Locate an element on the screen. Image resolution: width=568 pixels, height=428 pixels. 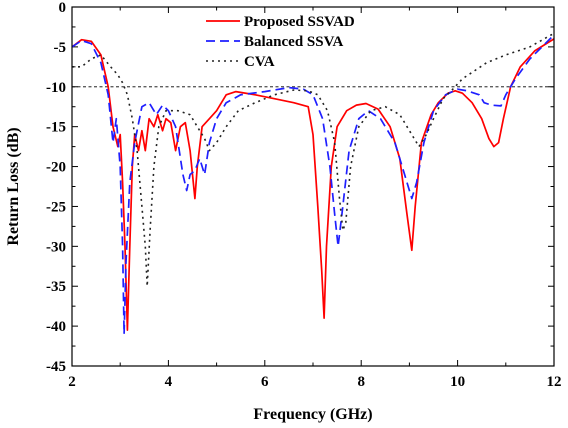
y-tick-label: -45 is located at coordinates (56, 367).